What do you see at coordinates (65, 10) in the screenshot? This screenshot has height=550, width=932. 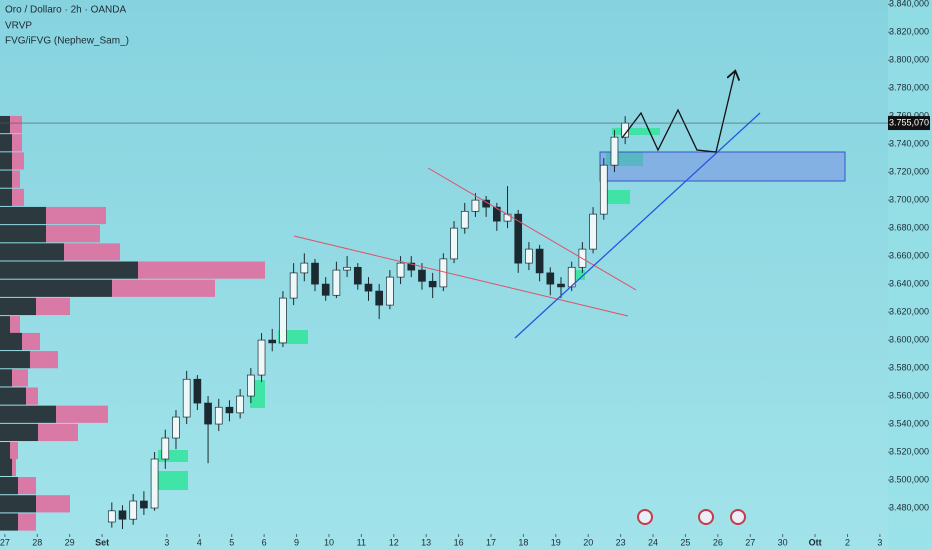 I see `symbol-title: Oro / Dollaro · 2h · OANDA` at bounding box center [65, 10].